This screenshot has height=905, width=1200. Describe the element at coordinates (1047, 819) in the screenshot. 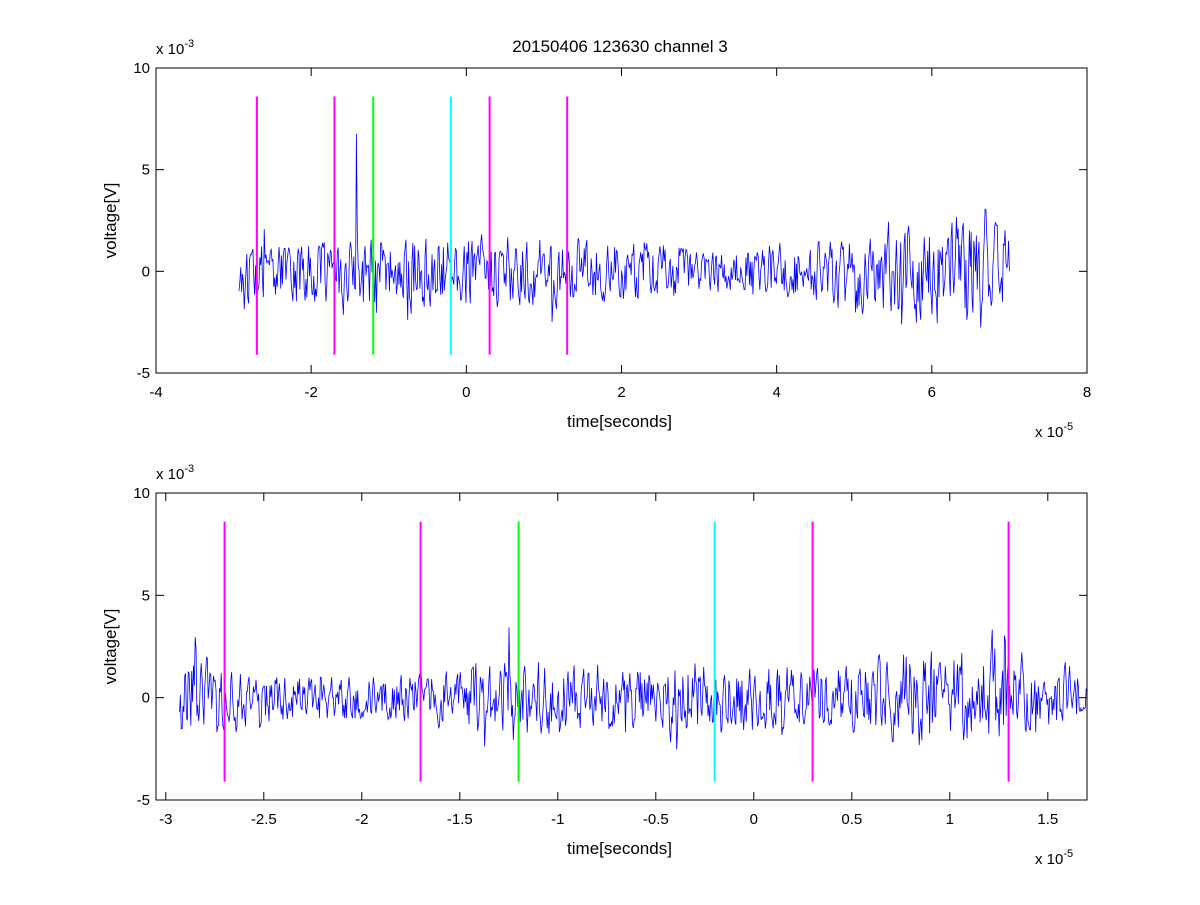

I see `x-tick-label: 1.5` at that location.